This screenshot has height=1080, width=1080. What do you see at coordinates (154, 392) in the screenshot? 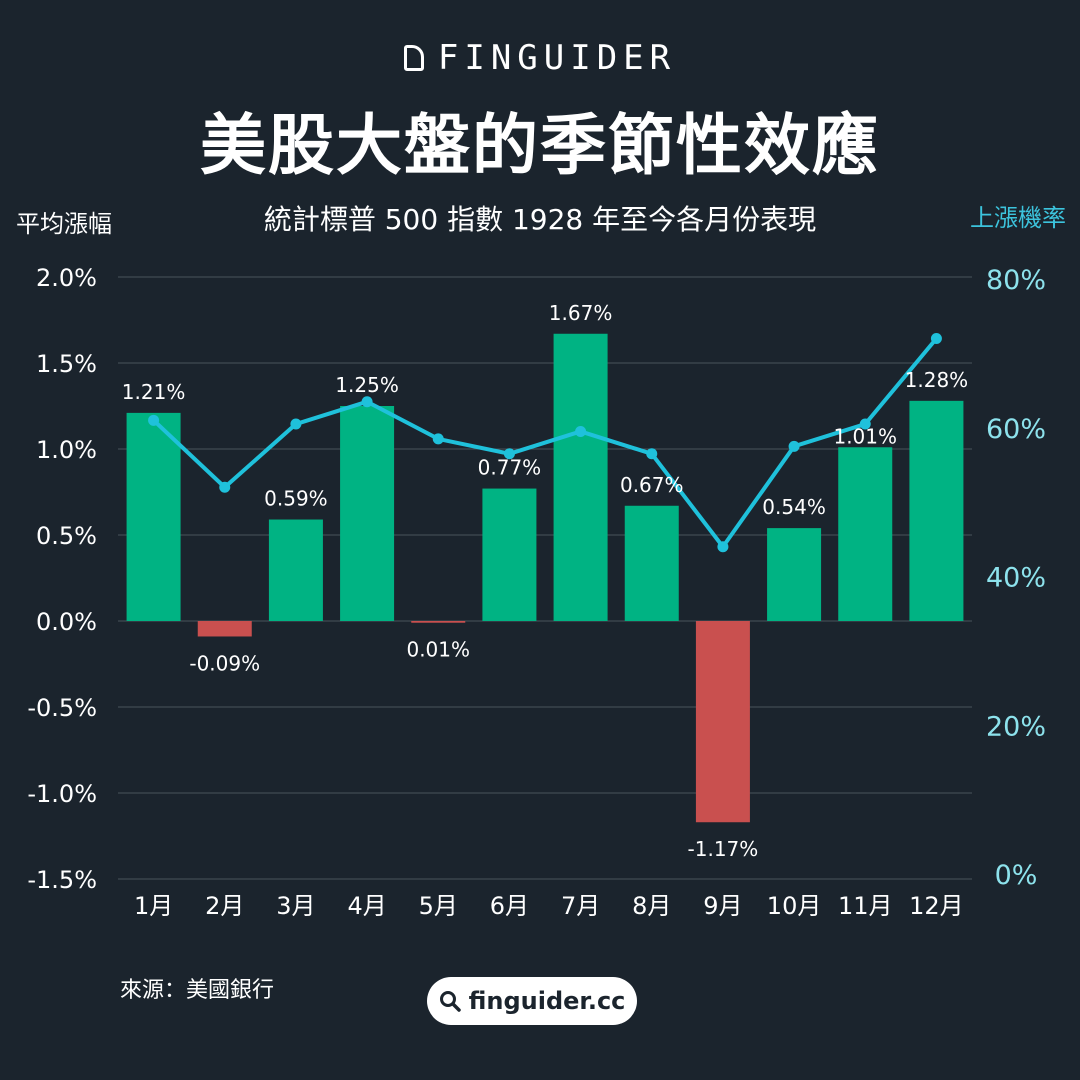
I see `data-label: 1.21%` at bounding box center [154, 392].